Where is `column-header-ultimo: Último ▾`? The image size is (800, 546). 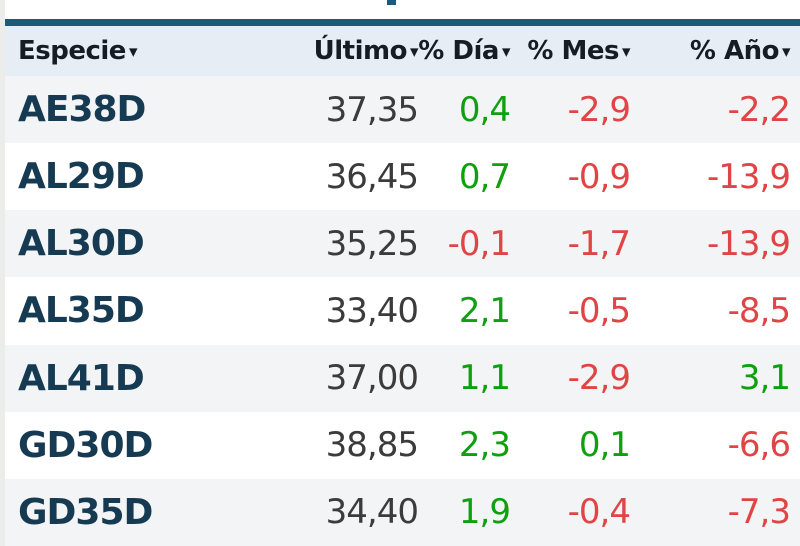
column-header-ultimo: Último ▾ is located at coordinates (343, 51).